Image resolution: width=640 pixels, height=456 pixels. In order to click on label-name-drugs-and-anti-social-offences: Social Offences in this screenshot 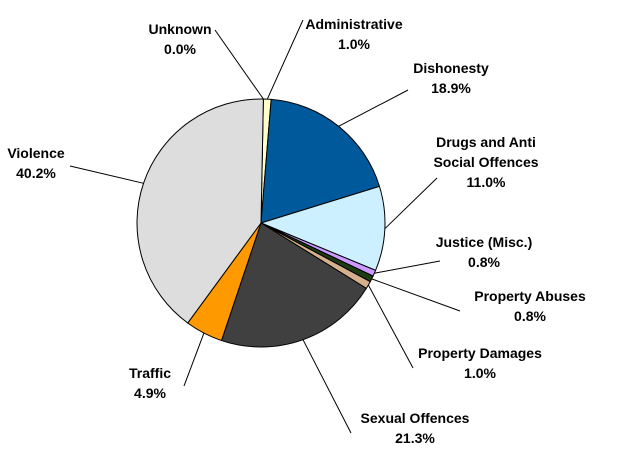, I will do `click(485, 162)`.